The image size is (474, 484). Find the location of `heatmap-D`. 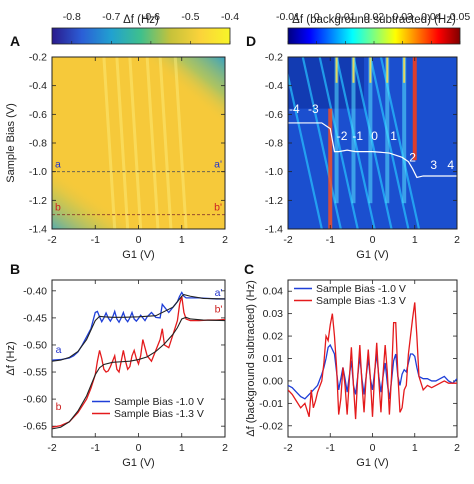

heatmap-D is located at coordinates (372, 143).